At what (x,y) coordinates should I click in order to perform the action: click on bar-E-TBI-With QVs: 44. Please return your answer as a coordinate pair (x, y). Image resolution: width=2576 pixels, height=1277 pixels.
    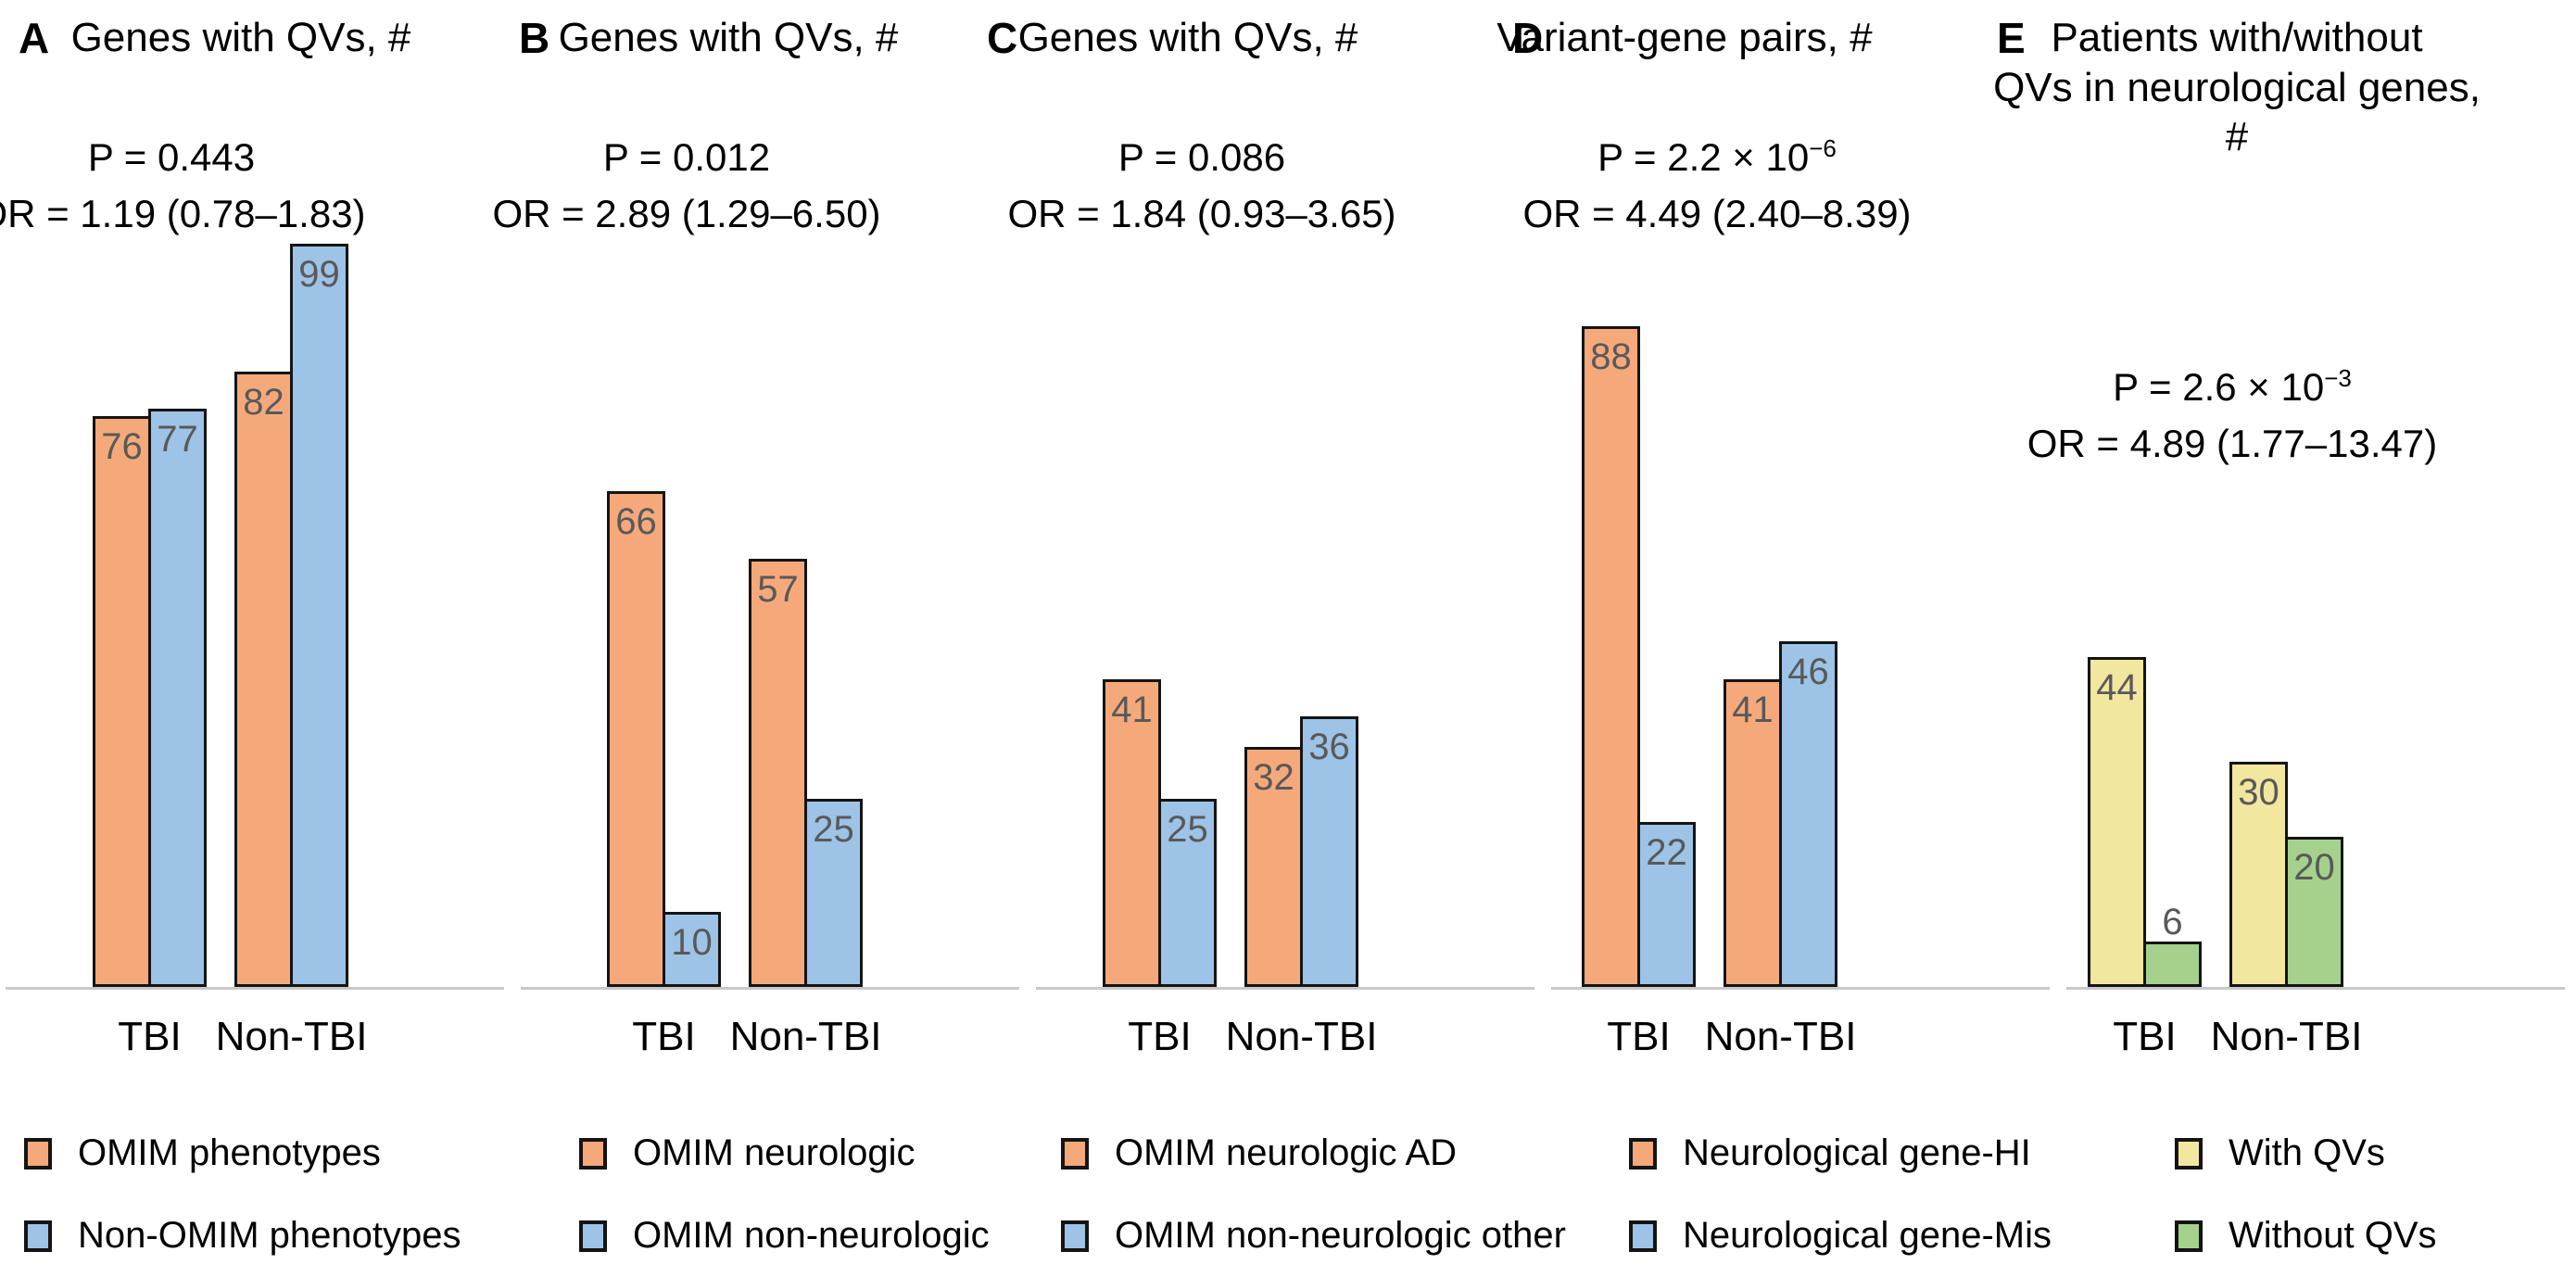
    Looking at the image, I should click on (2117, 822).